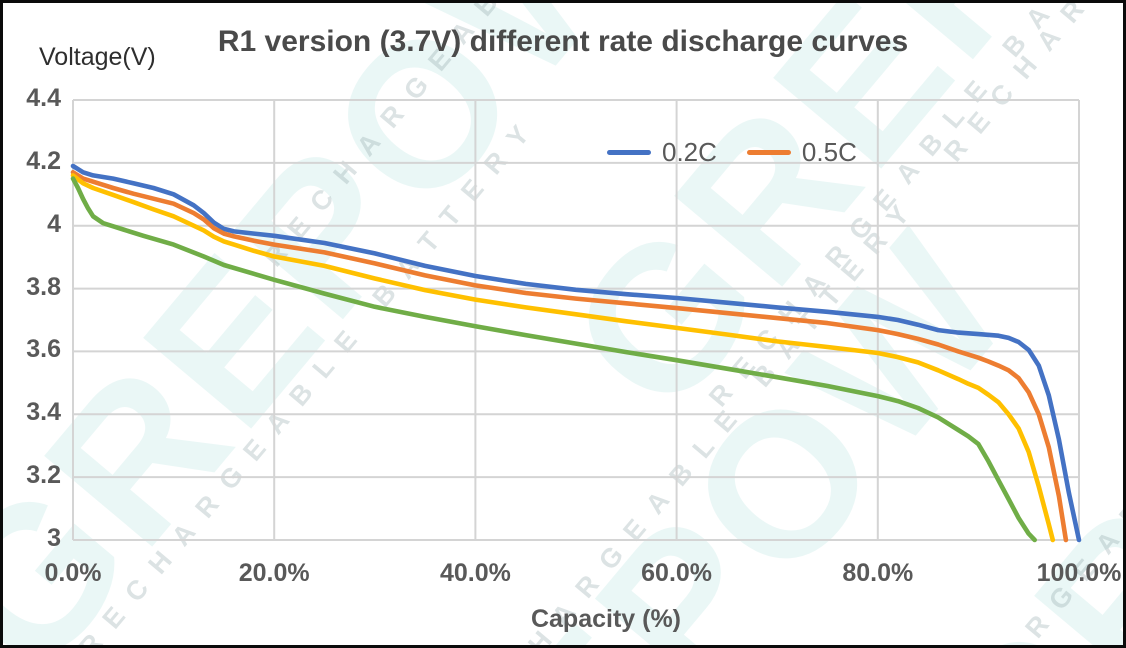 This screenshot has height=648, width=1126. I want to click on y-tick-label: 4.4, so click(43, 98).